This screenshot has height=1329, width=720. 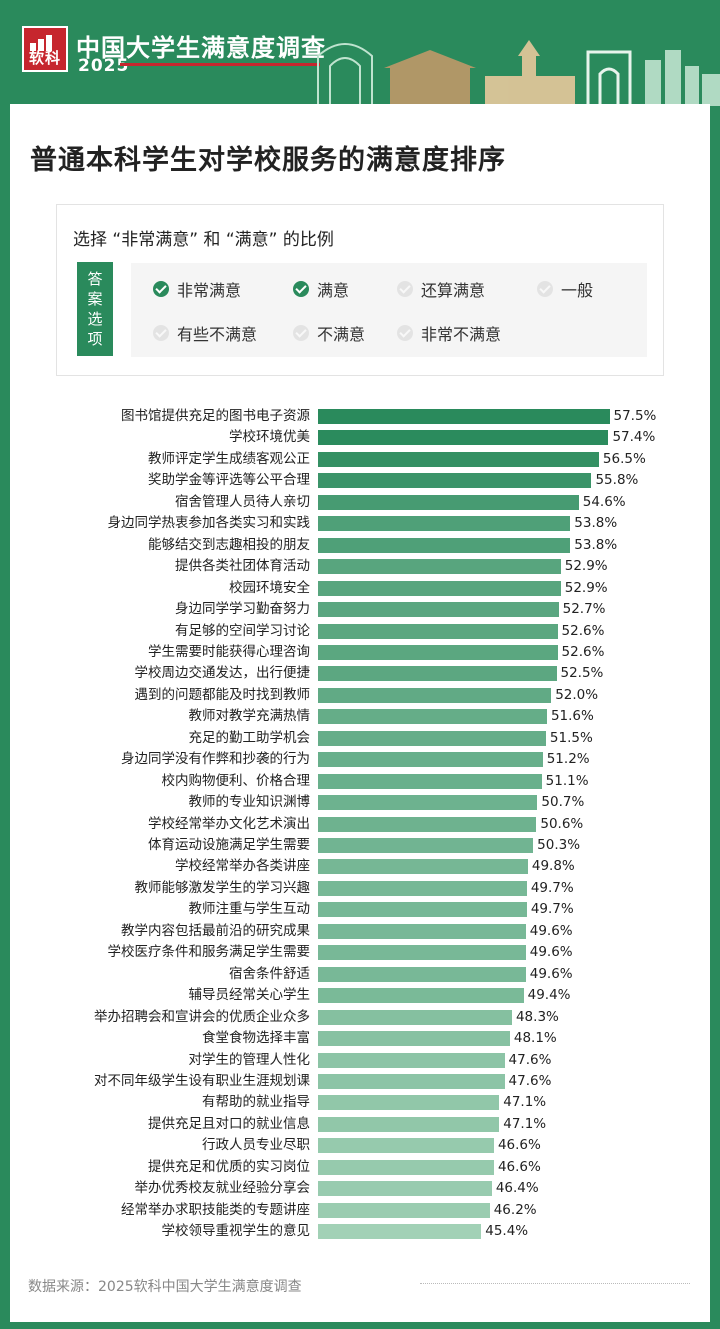 What do you see at coordinates (559, 845) in the screenshot?
I see `value-label: 50.3%` at bounding box center [559, 845].